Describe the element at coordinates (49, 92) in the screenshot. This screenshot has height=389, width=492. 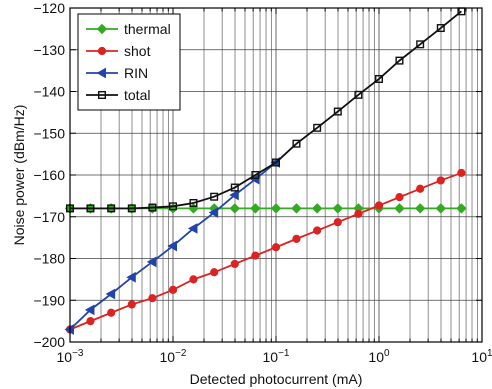
I see `y-tick-label: −140` at that location.